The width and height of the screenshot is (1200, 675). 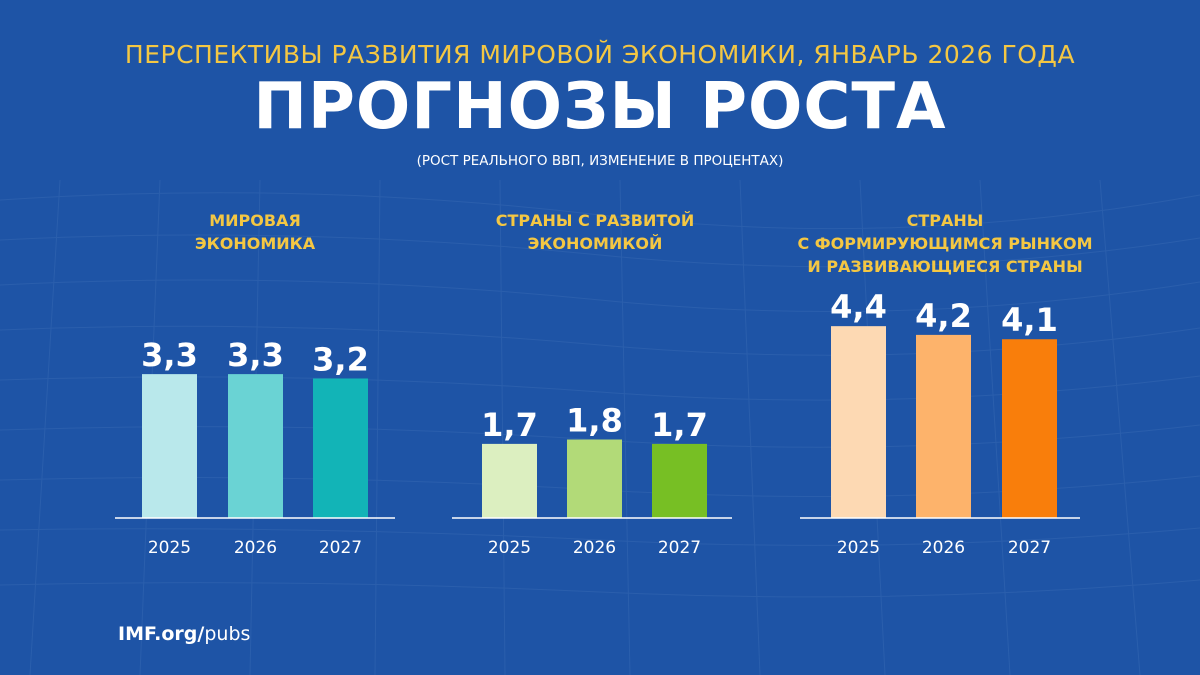 What do you see at coordinates (594, 421) in the screenshot?
I see `data-label-advanced-2026: 1,8` at bounding box center [594, 421].